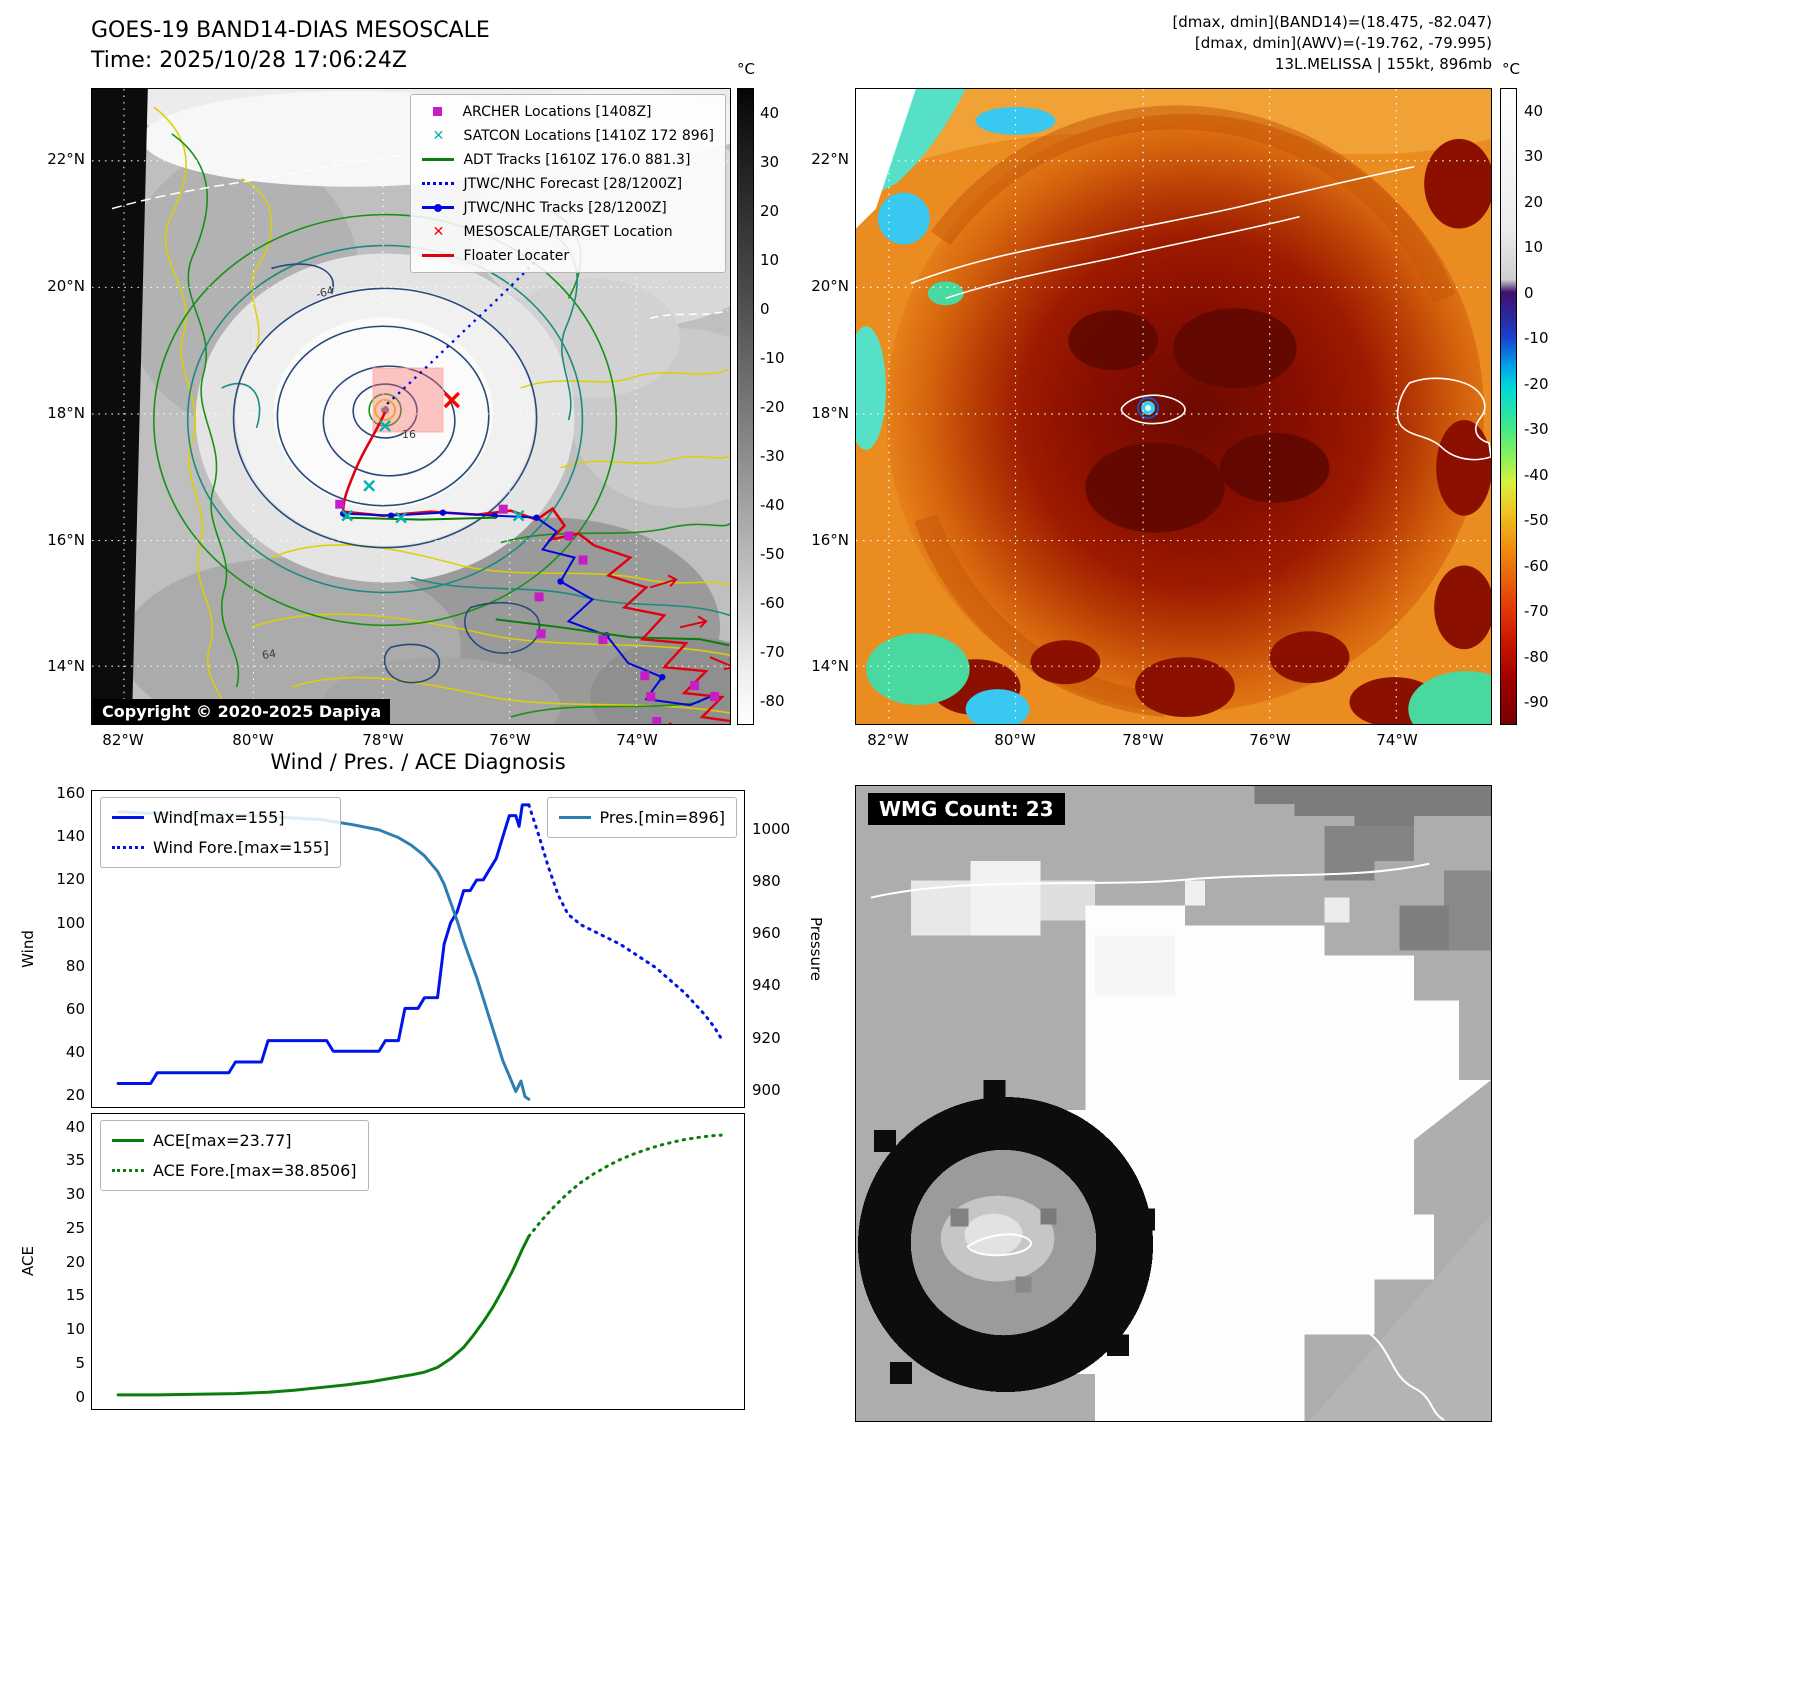 Image resolution: width=1797 pixels, height=1690 pixels. I want to click on band14-colorbar-unit: °C, so click(746, 69).